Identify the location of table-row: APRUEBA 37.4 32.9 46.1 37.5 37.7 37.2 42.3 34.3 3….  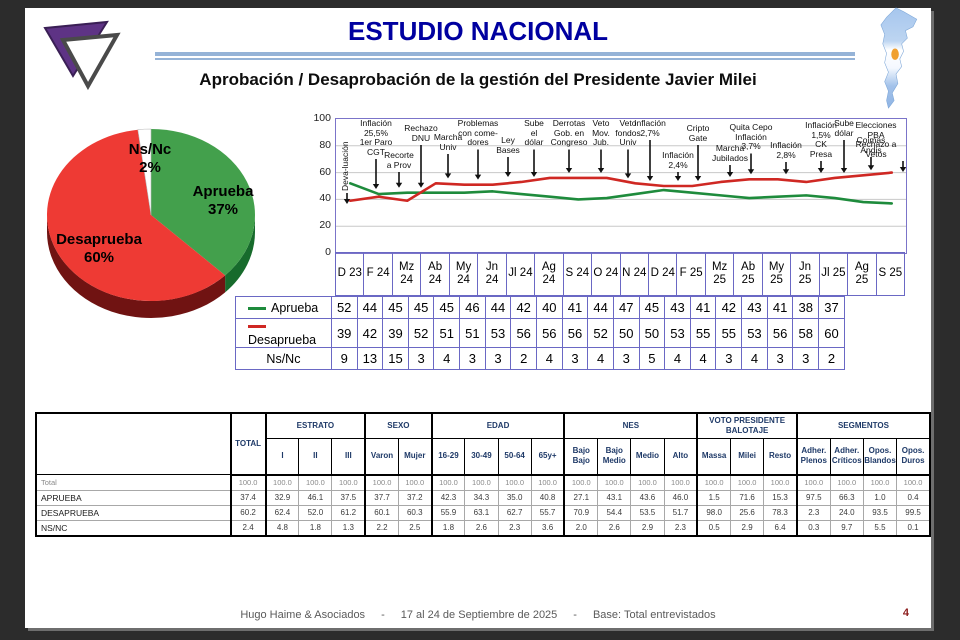
(483, 497).